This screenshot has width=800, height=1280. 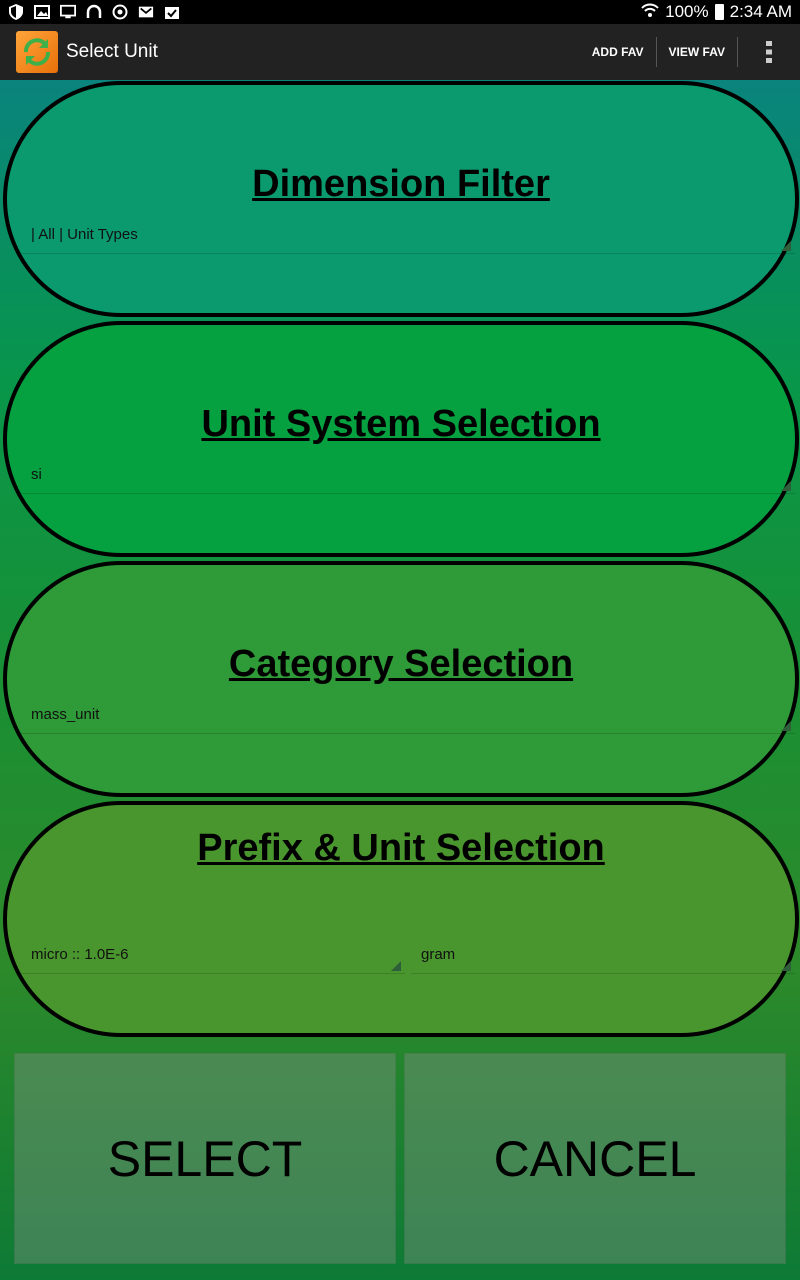 I want to click on image-icon, so click(x=42, y=12).